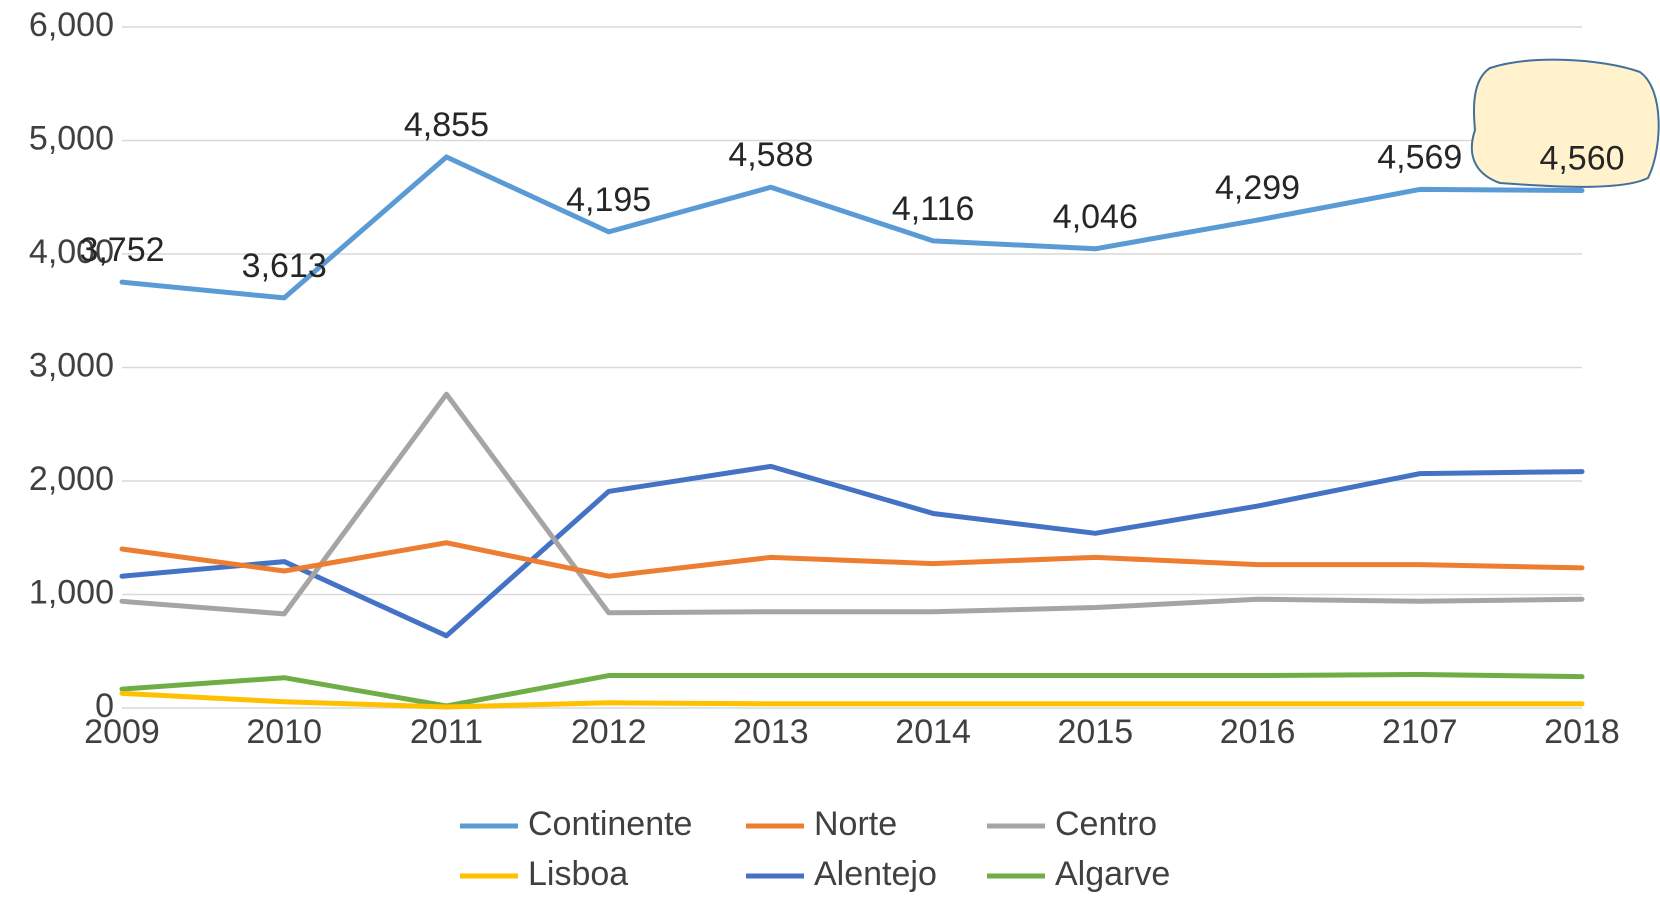  Describe the element at coordinates (71, 365) in the screenshot. I see `y-tick-label: 3,000` at that location.